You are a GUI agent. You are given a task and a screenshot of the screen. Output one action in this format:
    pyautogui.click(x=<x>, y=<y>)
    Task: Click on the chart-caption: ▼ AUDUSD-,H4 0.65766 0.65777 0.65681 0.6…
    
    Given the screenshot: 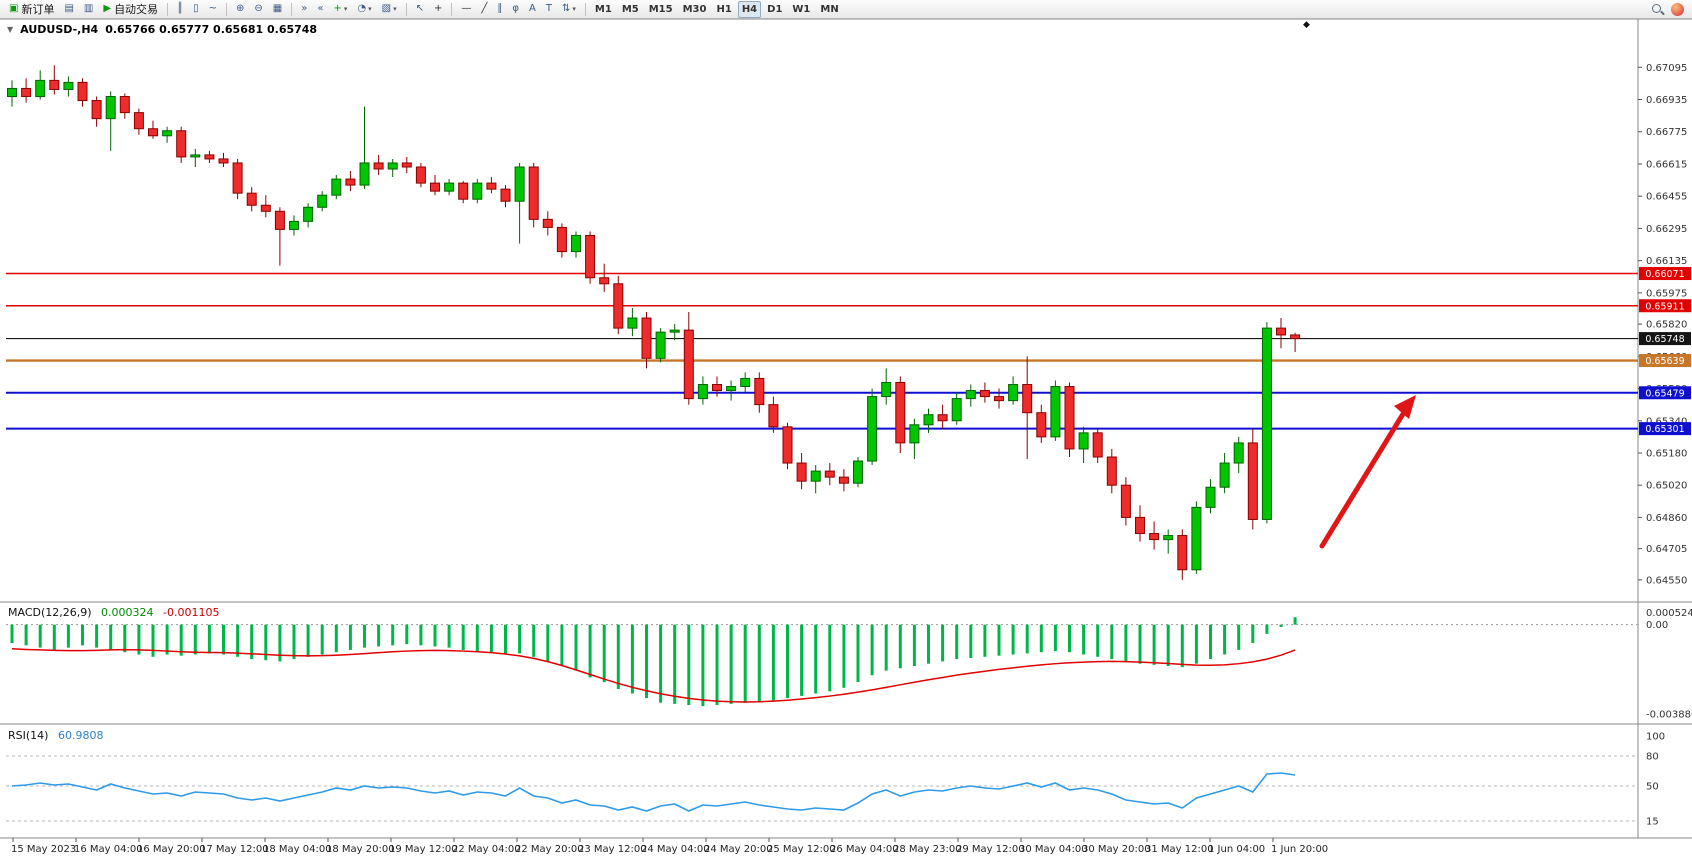 What is the action you would take?
    pyautogui.click(x=162, y=29)
    